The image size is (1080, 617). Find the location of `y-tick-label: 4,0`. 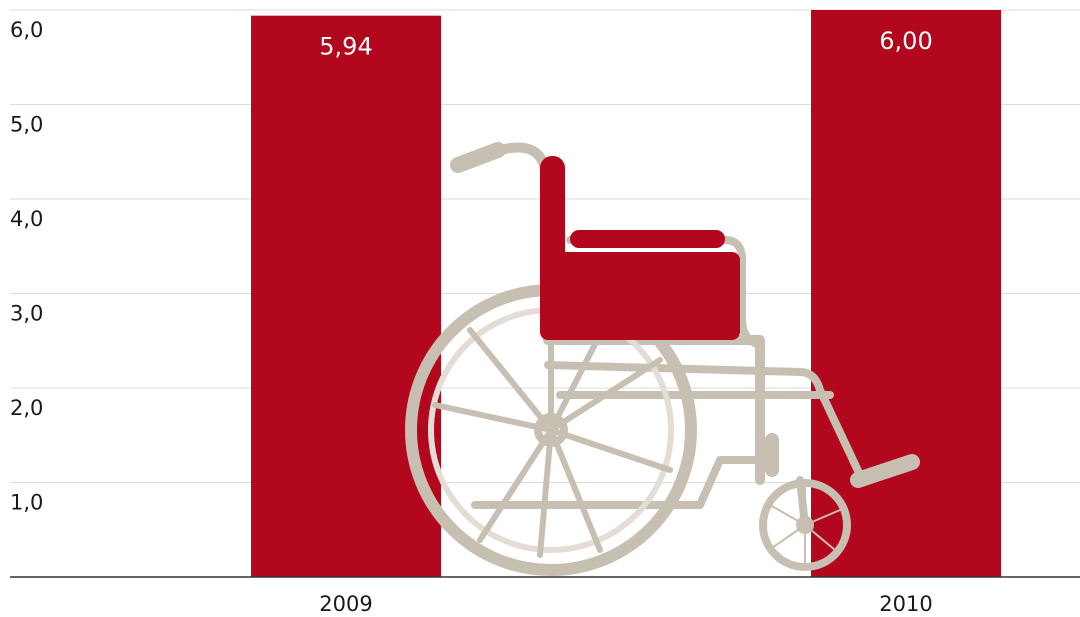

y-tick-label: 4,0 is located at coordinates (26, 219).